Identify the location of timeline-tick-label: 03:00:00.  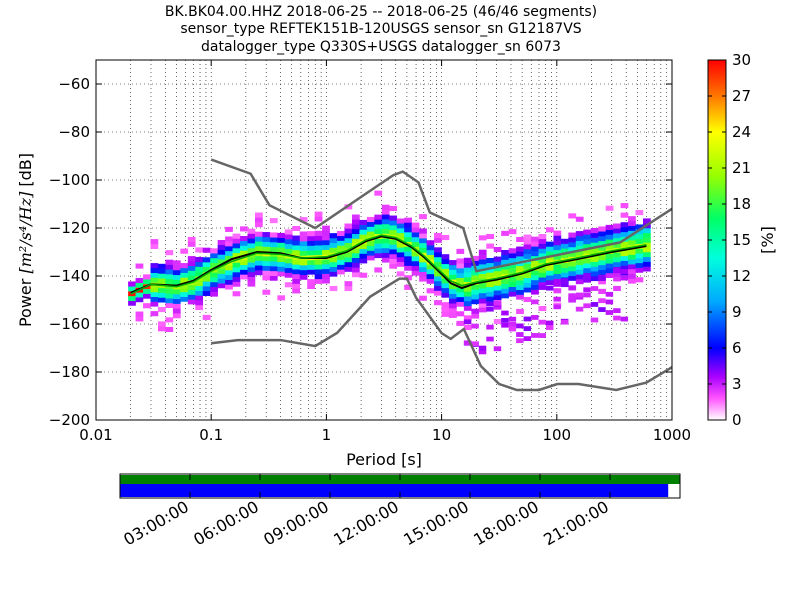
(156, 523).